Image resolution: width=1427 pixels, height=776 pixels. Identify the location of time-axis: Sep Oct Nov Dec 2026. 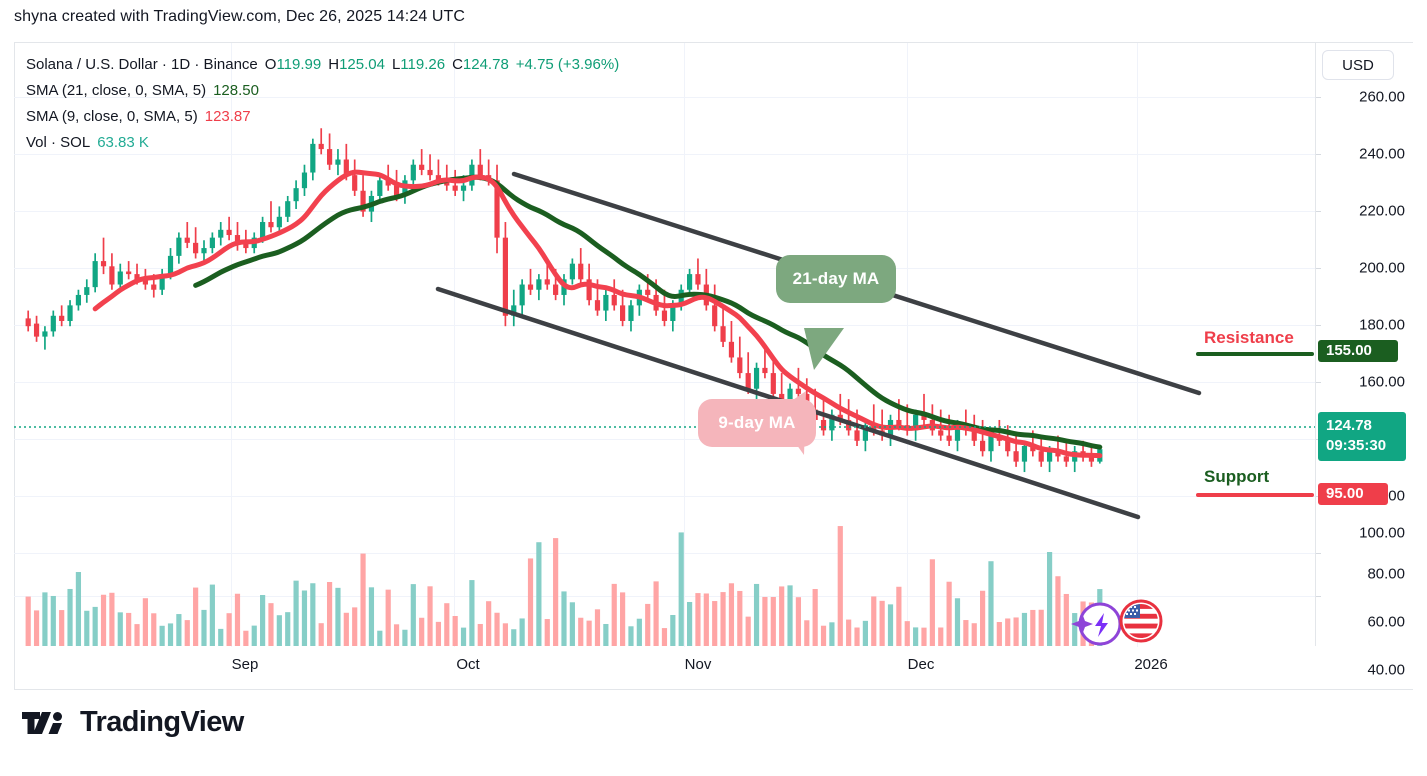
(713, 668).